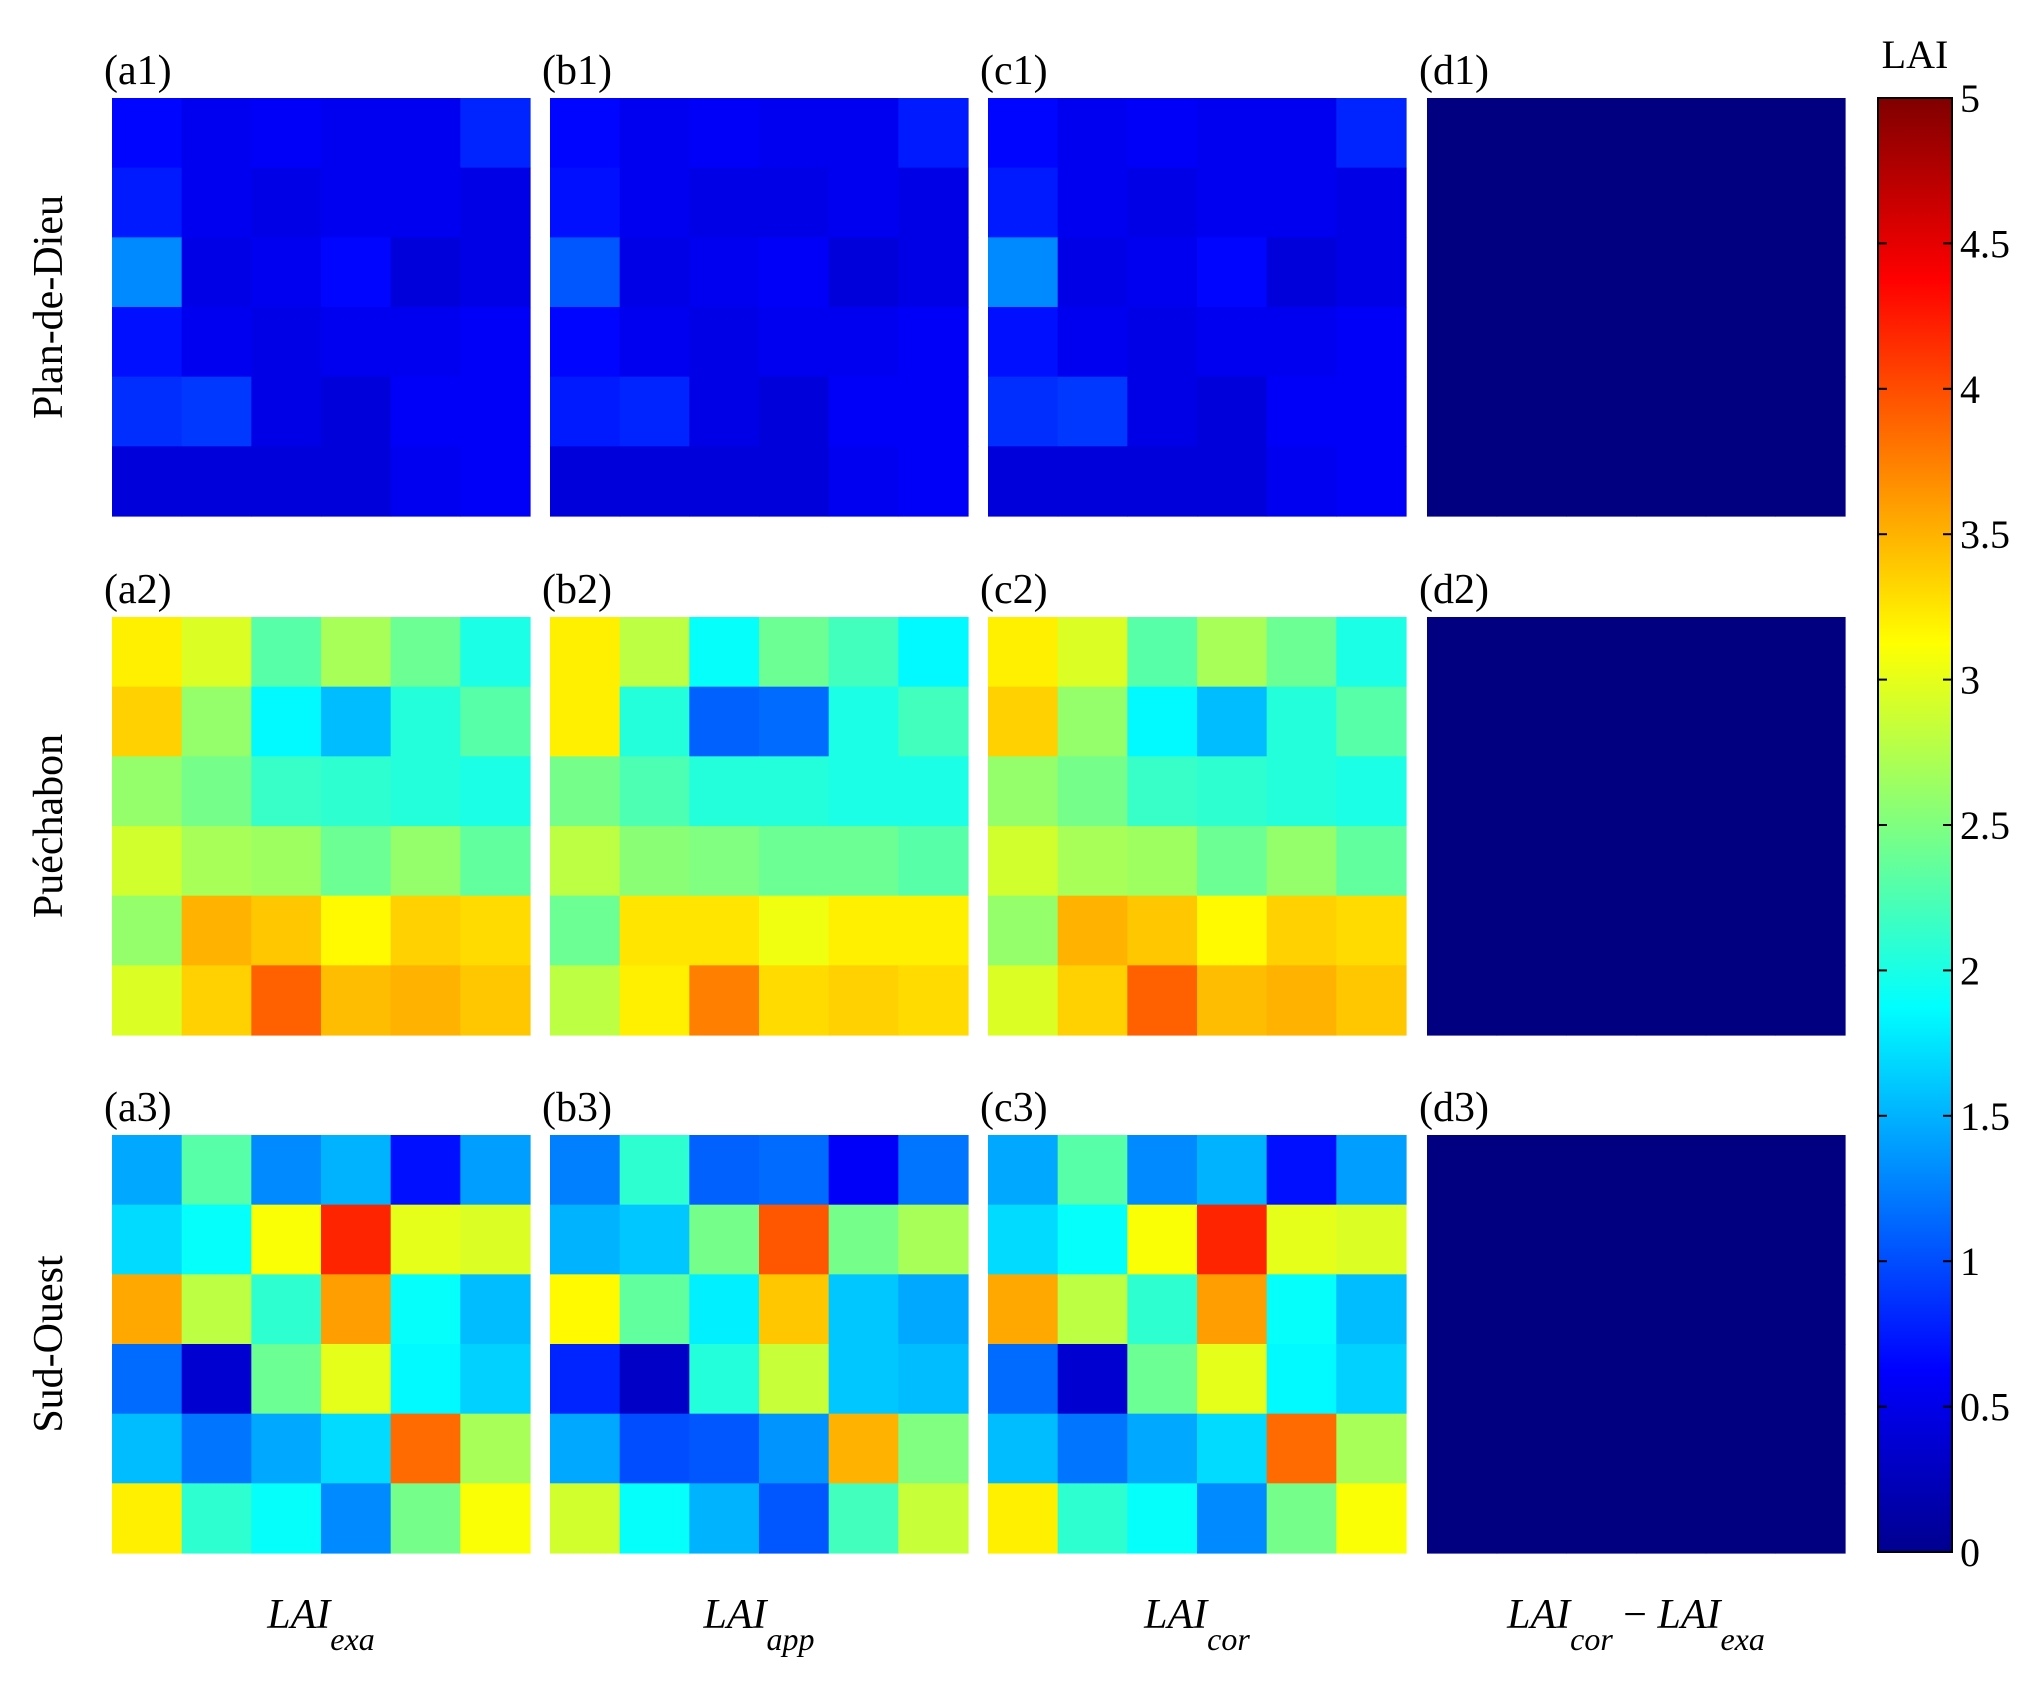 This screenshot has height=1684, width=2040. What do you see at coordinates (1632, 1319) in the screenshot?
I see `panel-d3: (d3)` at bounding box center [1632, 1319].